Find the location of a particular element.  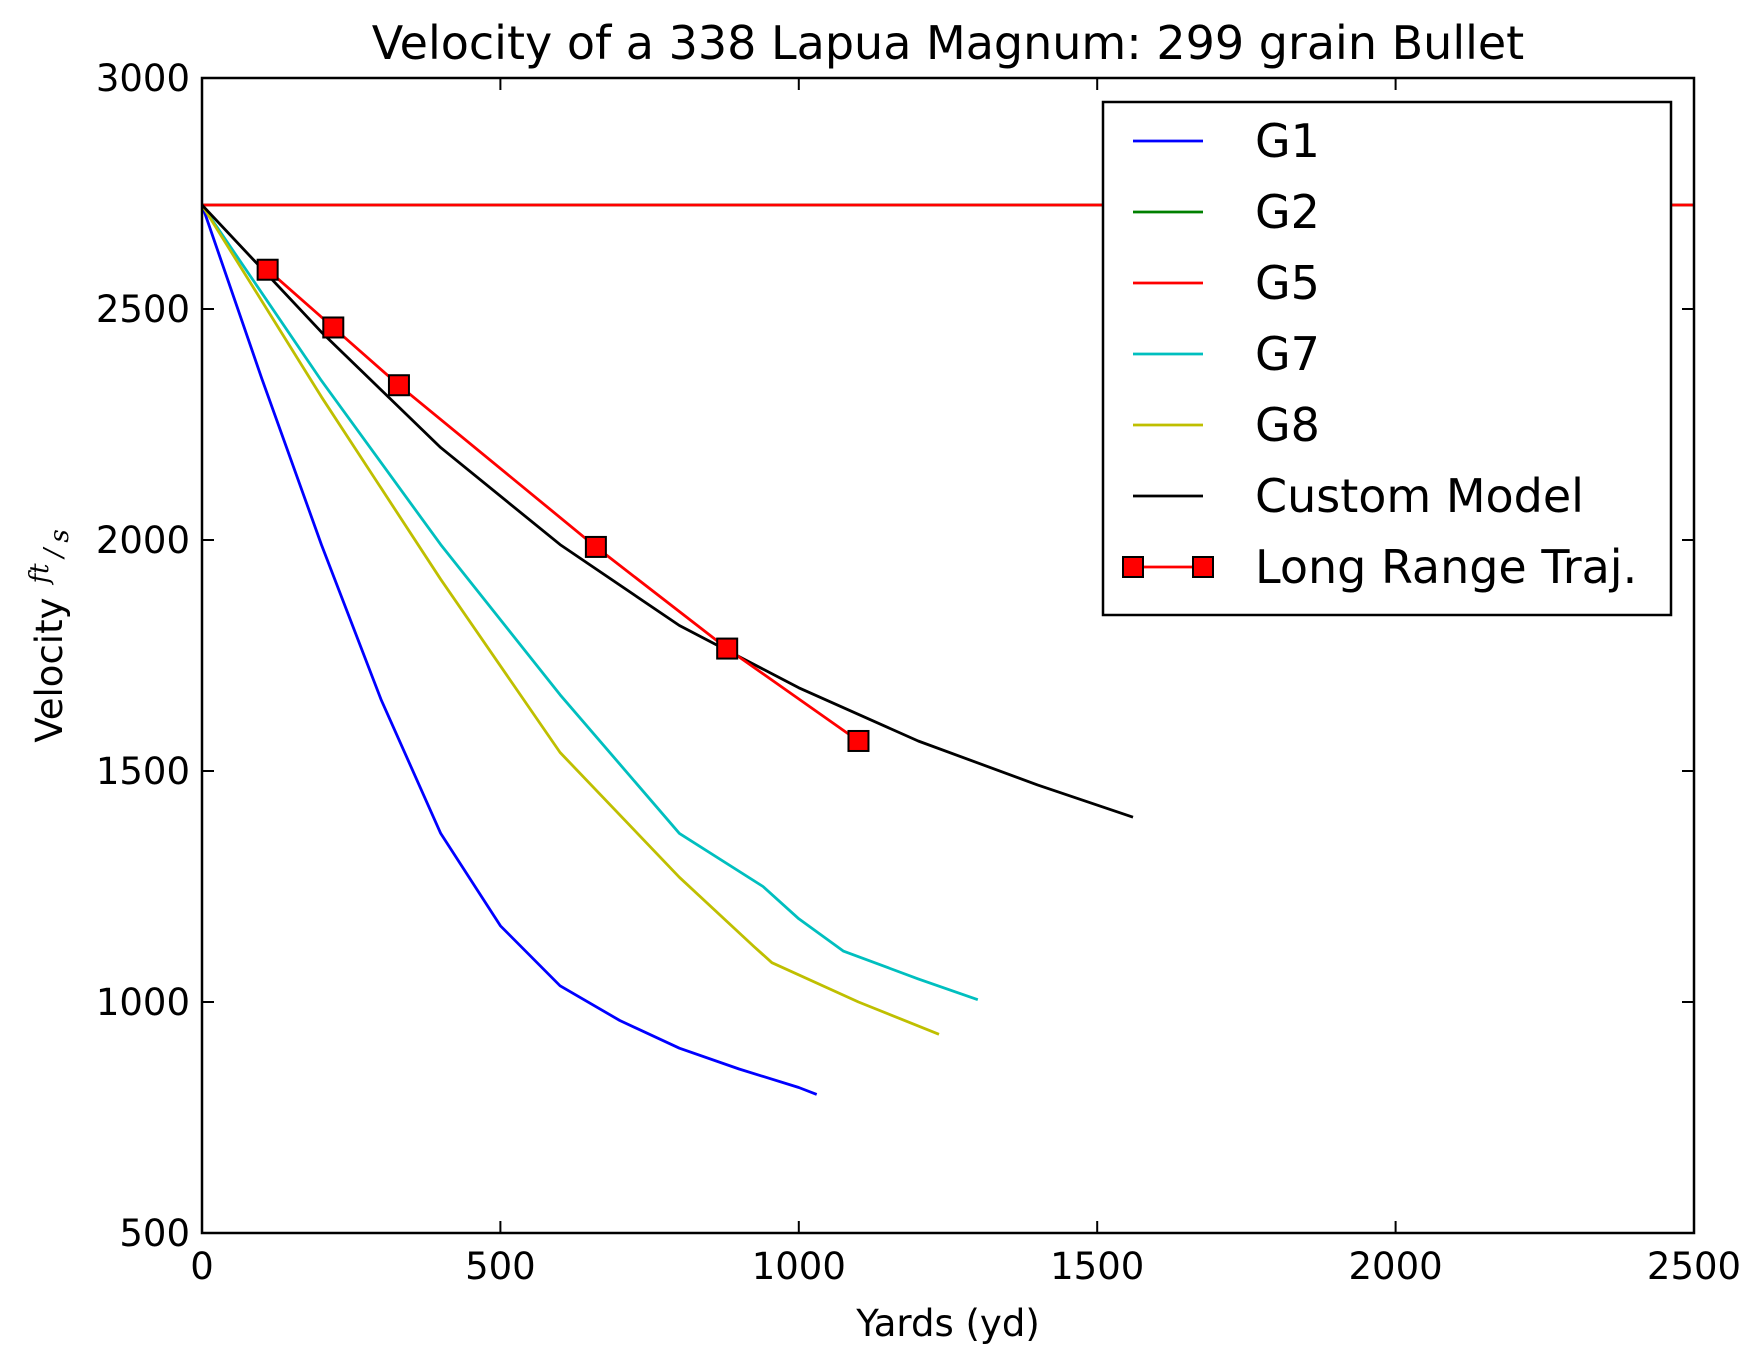

legend-frame is located at coordinates (1387, 358).